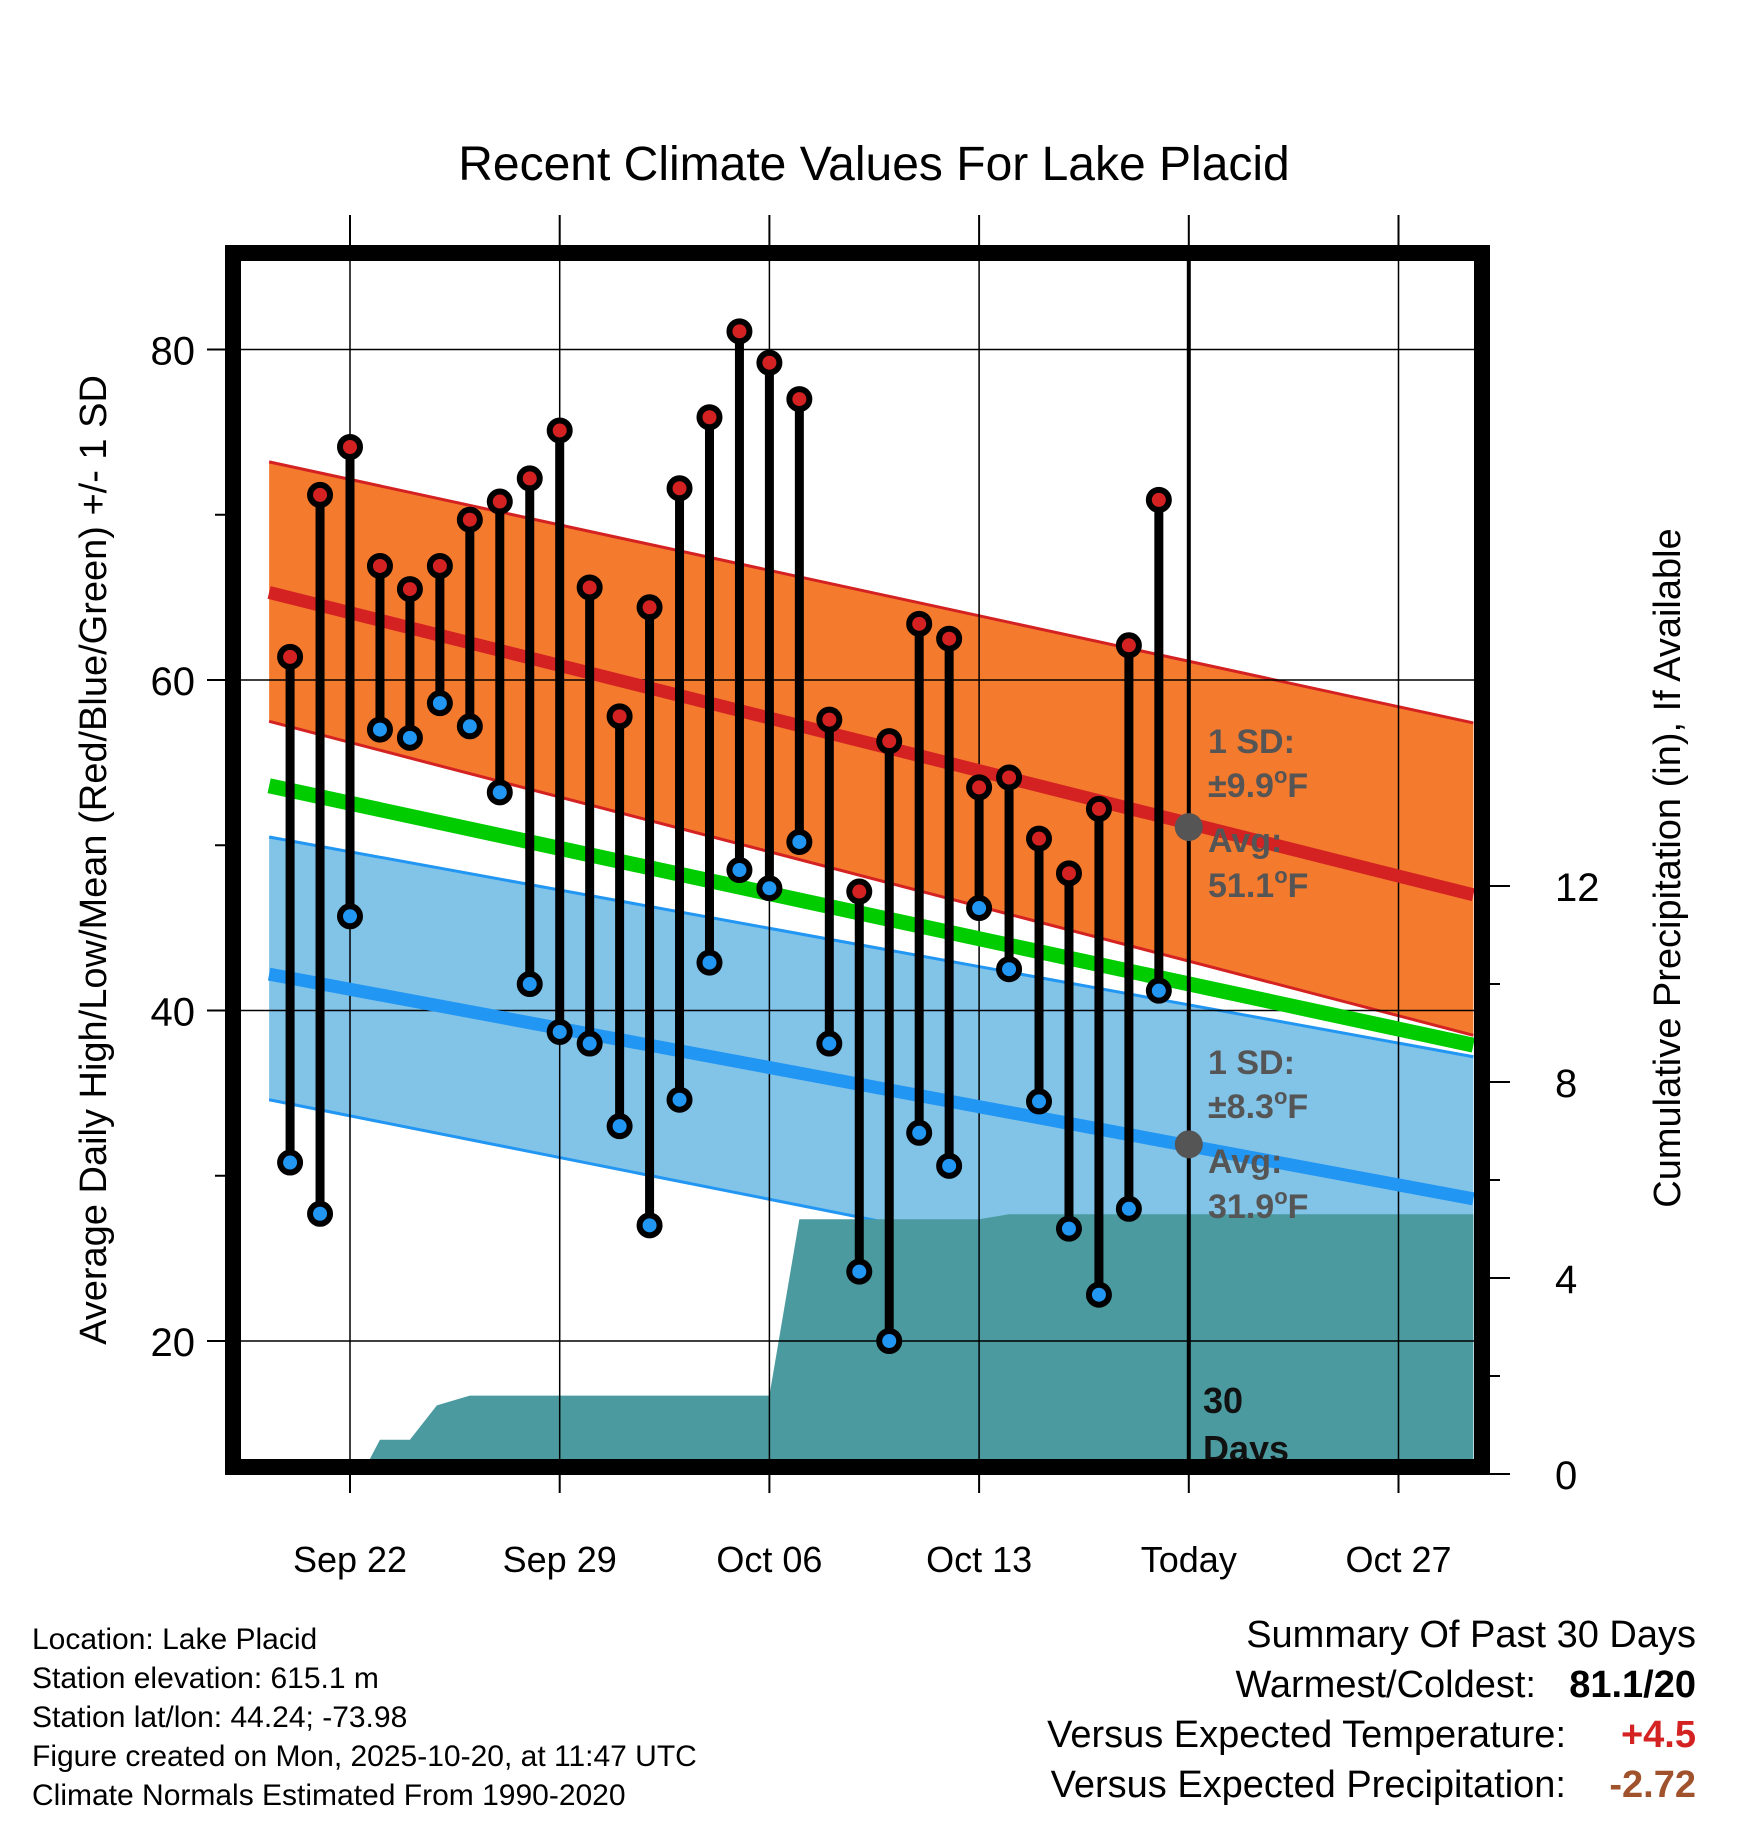 The image size is (1748, 1828). Describe the element at coordinates (1385, 1685) in the screenshot. I see `warmest-label: Warmest/Coldest:` at that location.